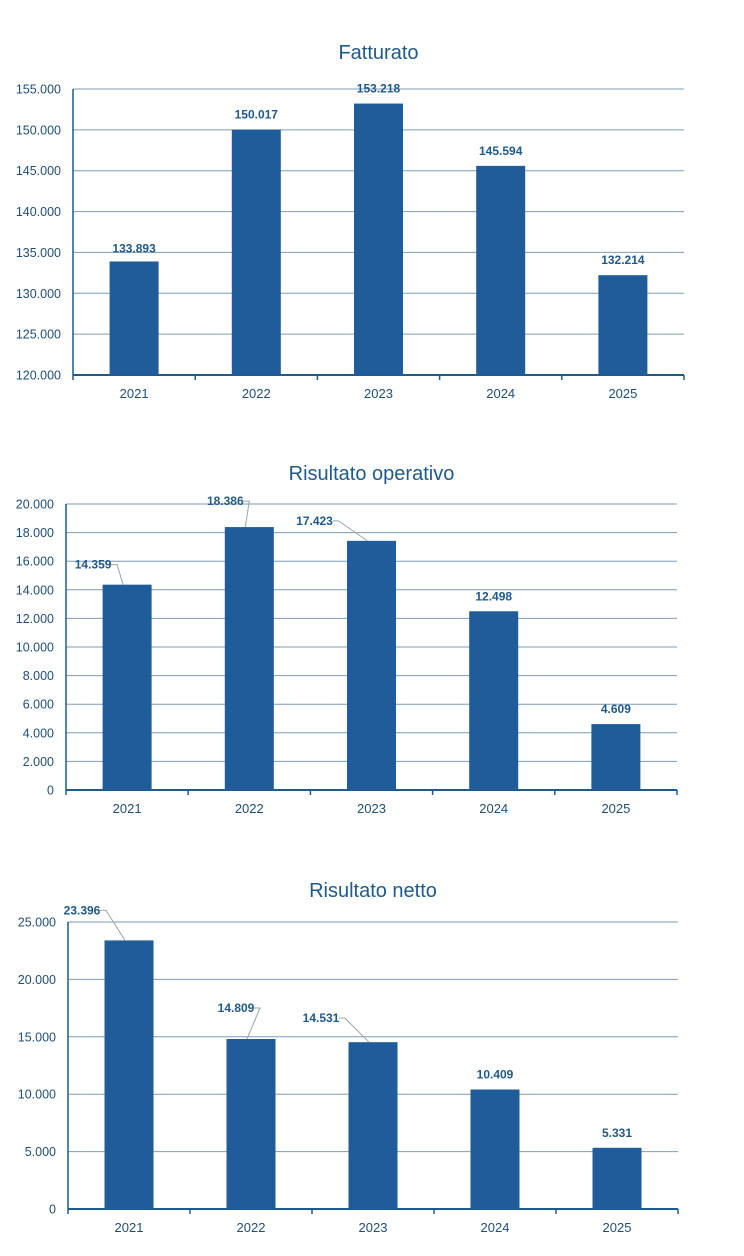 Image resolution: width=744 pixels, height=1256 pixels. I want to click on data-label: 10.409, so click(495, 1075).